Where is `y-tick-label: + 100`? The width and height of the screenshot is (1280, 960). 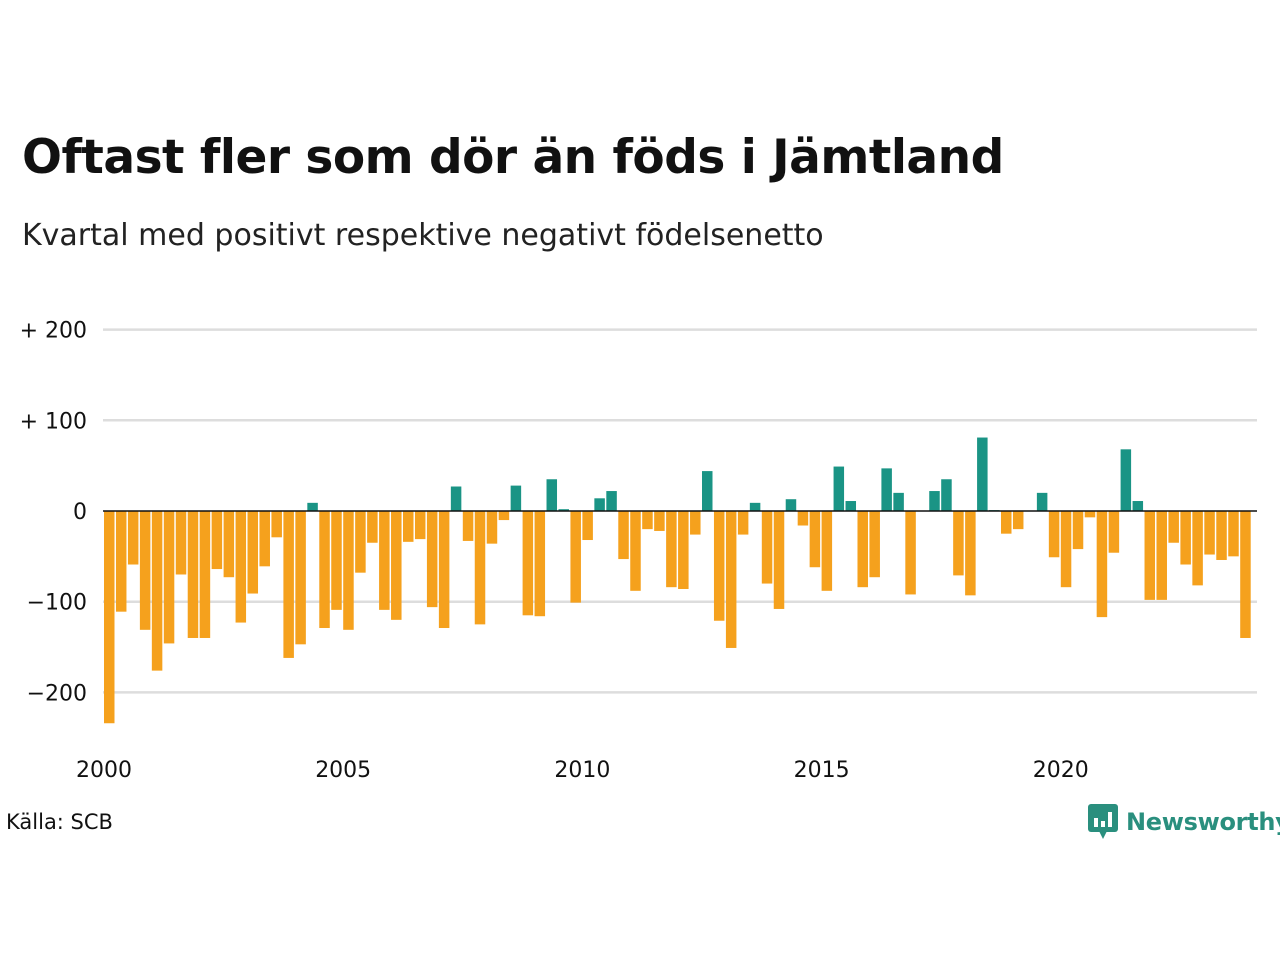
y-tick-label: + 100 is located at coordinates (53, 421).